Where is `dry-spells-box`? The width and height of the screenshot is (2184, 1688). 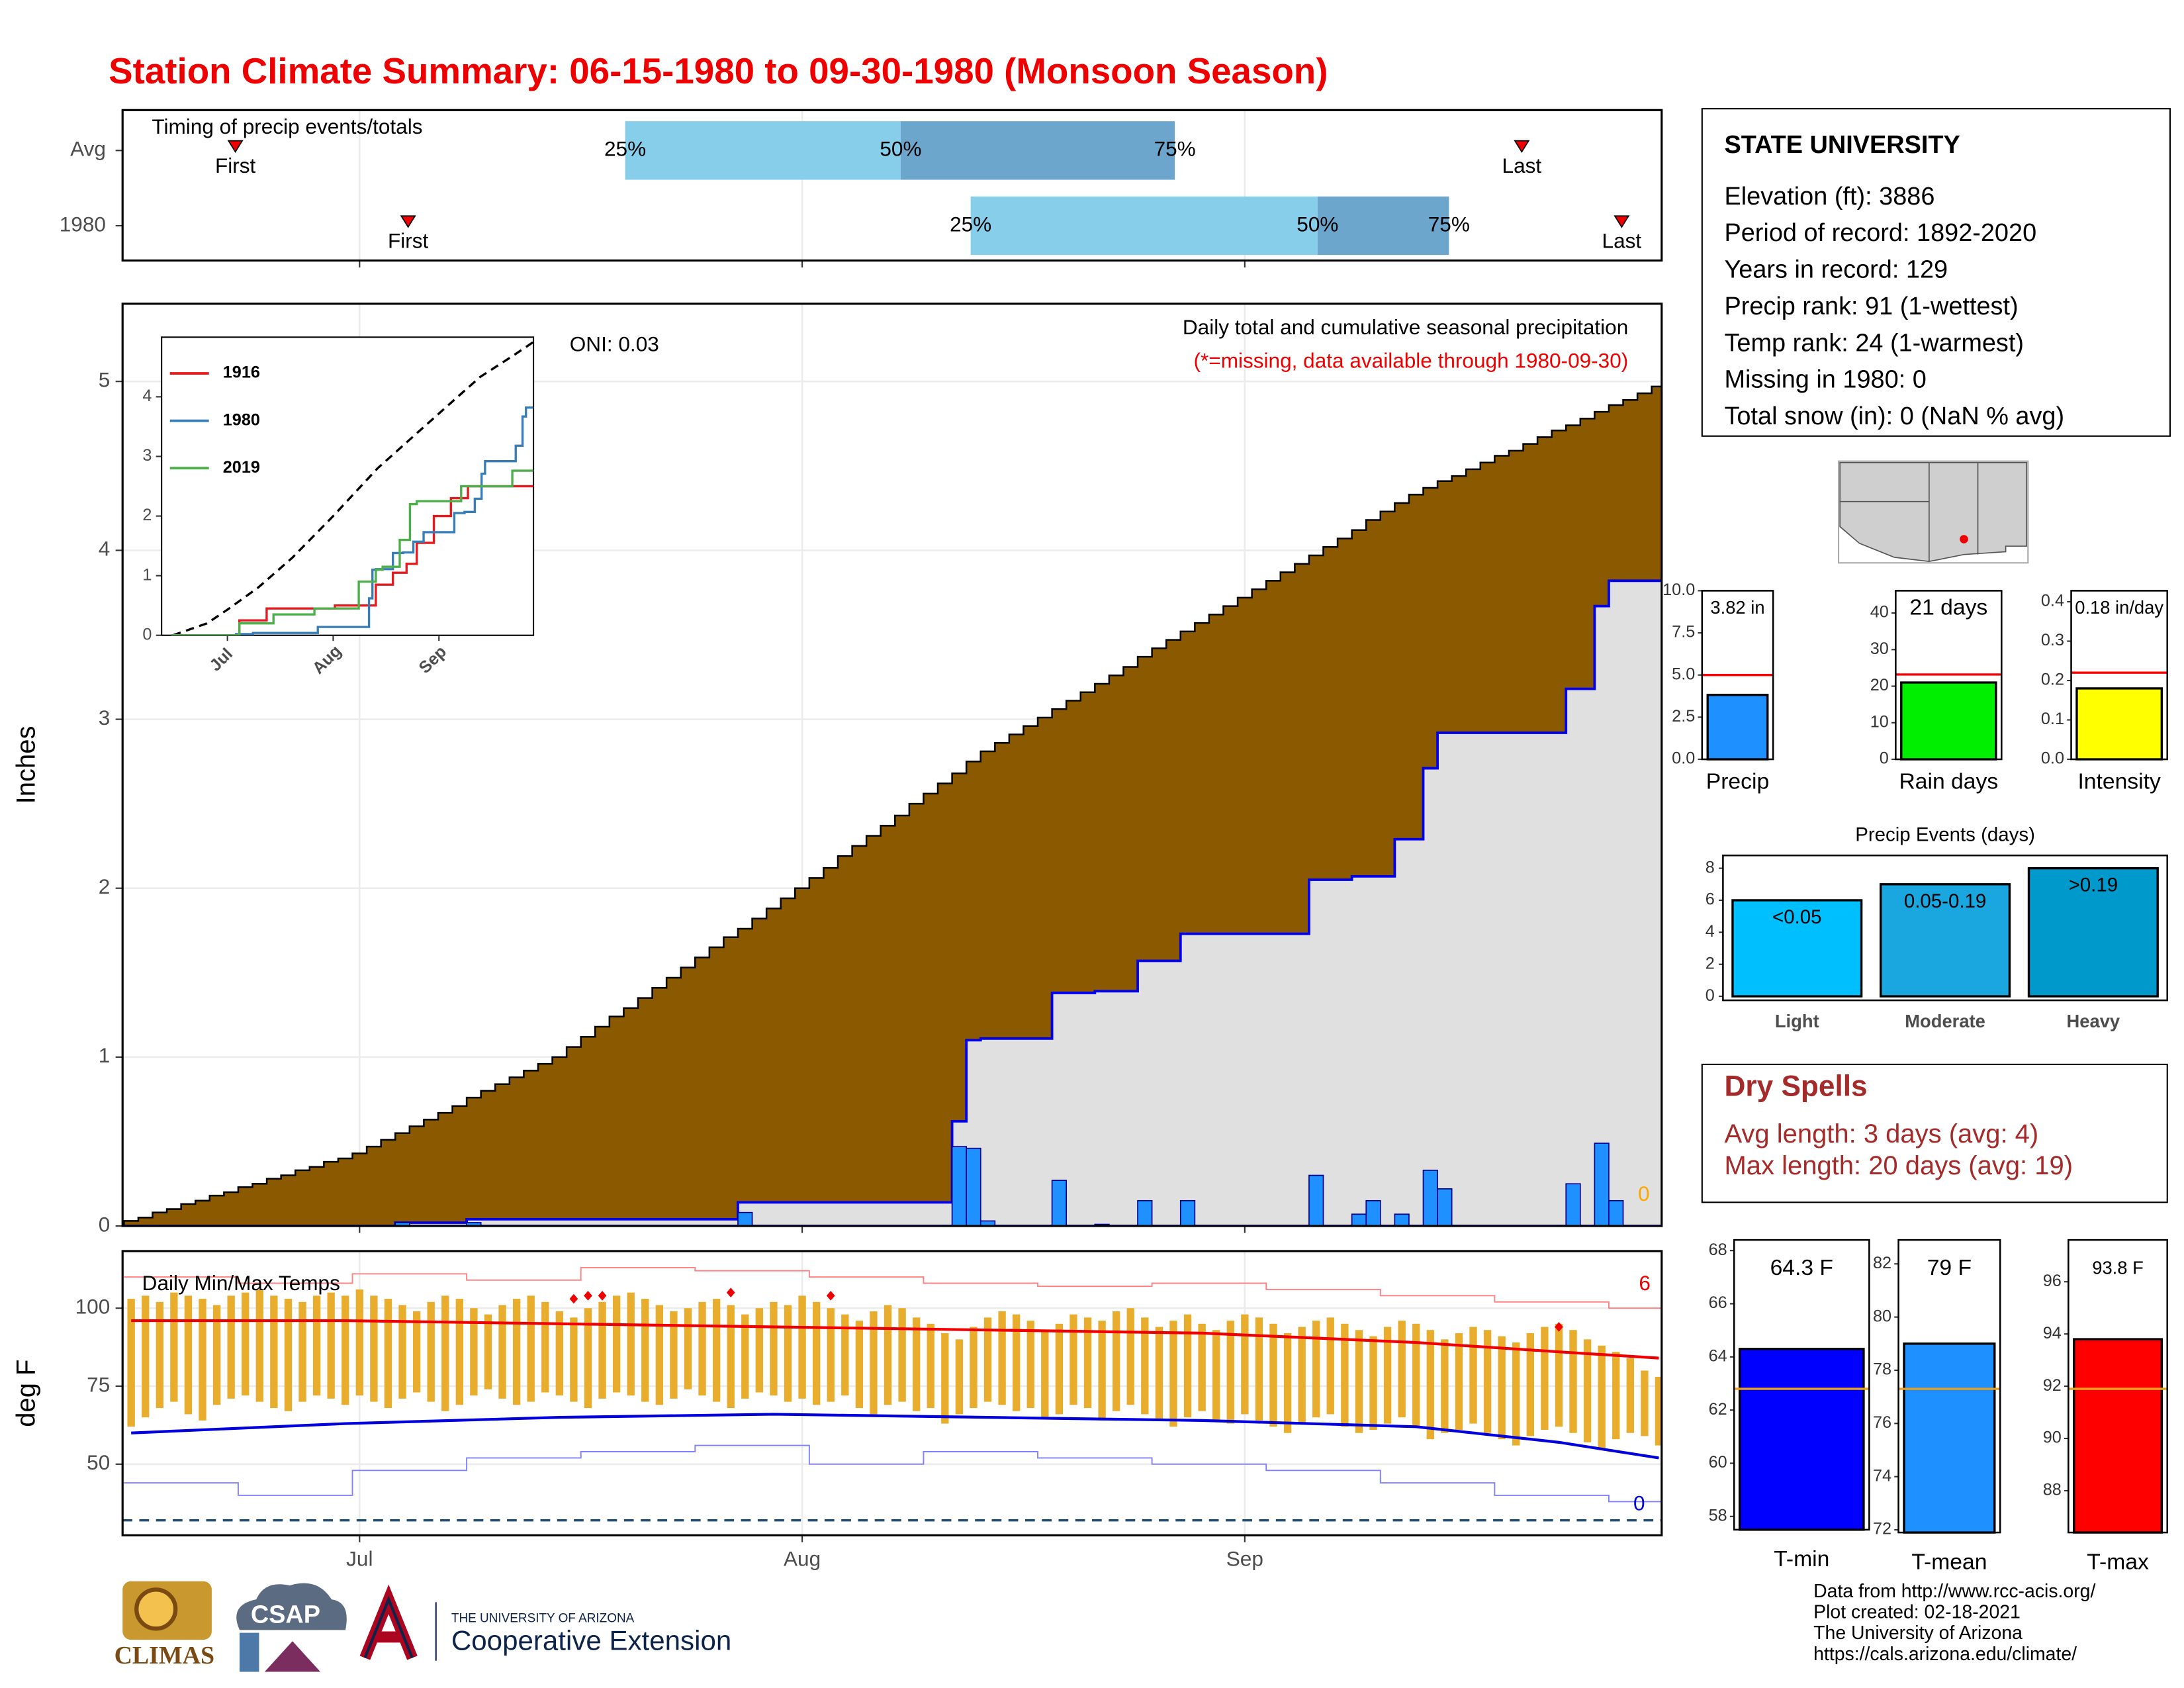
dry-spells-box is located at coordinates (1934, 1133).